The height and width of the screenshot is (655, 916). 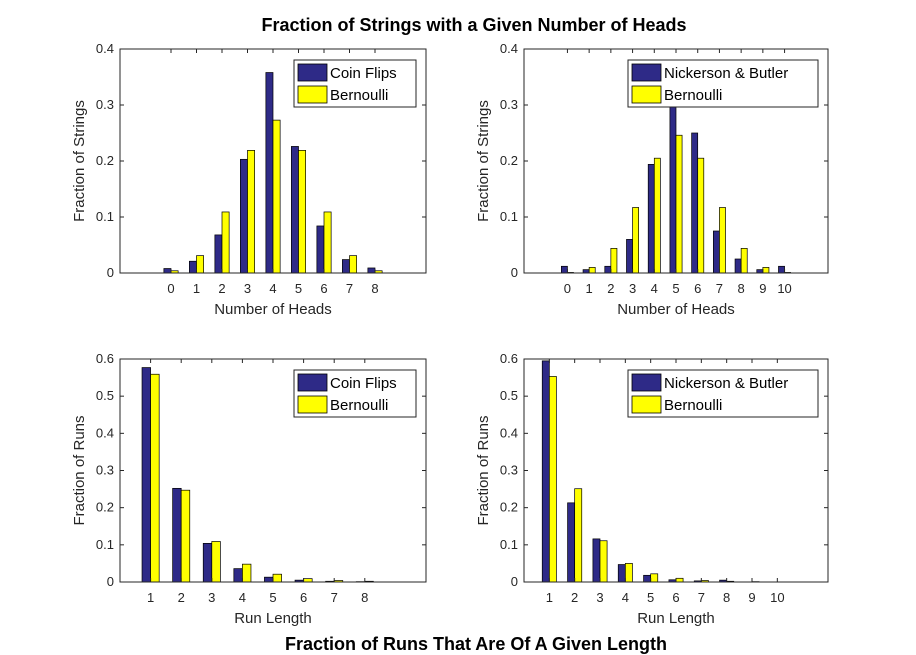 What do you see at coordinates (784, 288) in the screenshot?
I see `x-tick-label: 10` at bounding box center [784, 288].